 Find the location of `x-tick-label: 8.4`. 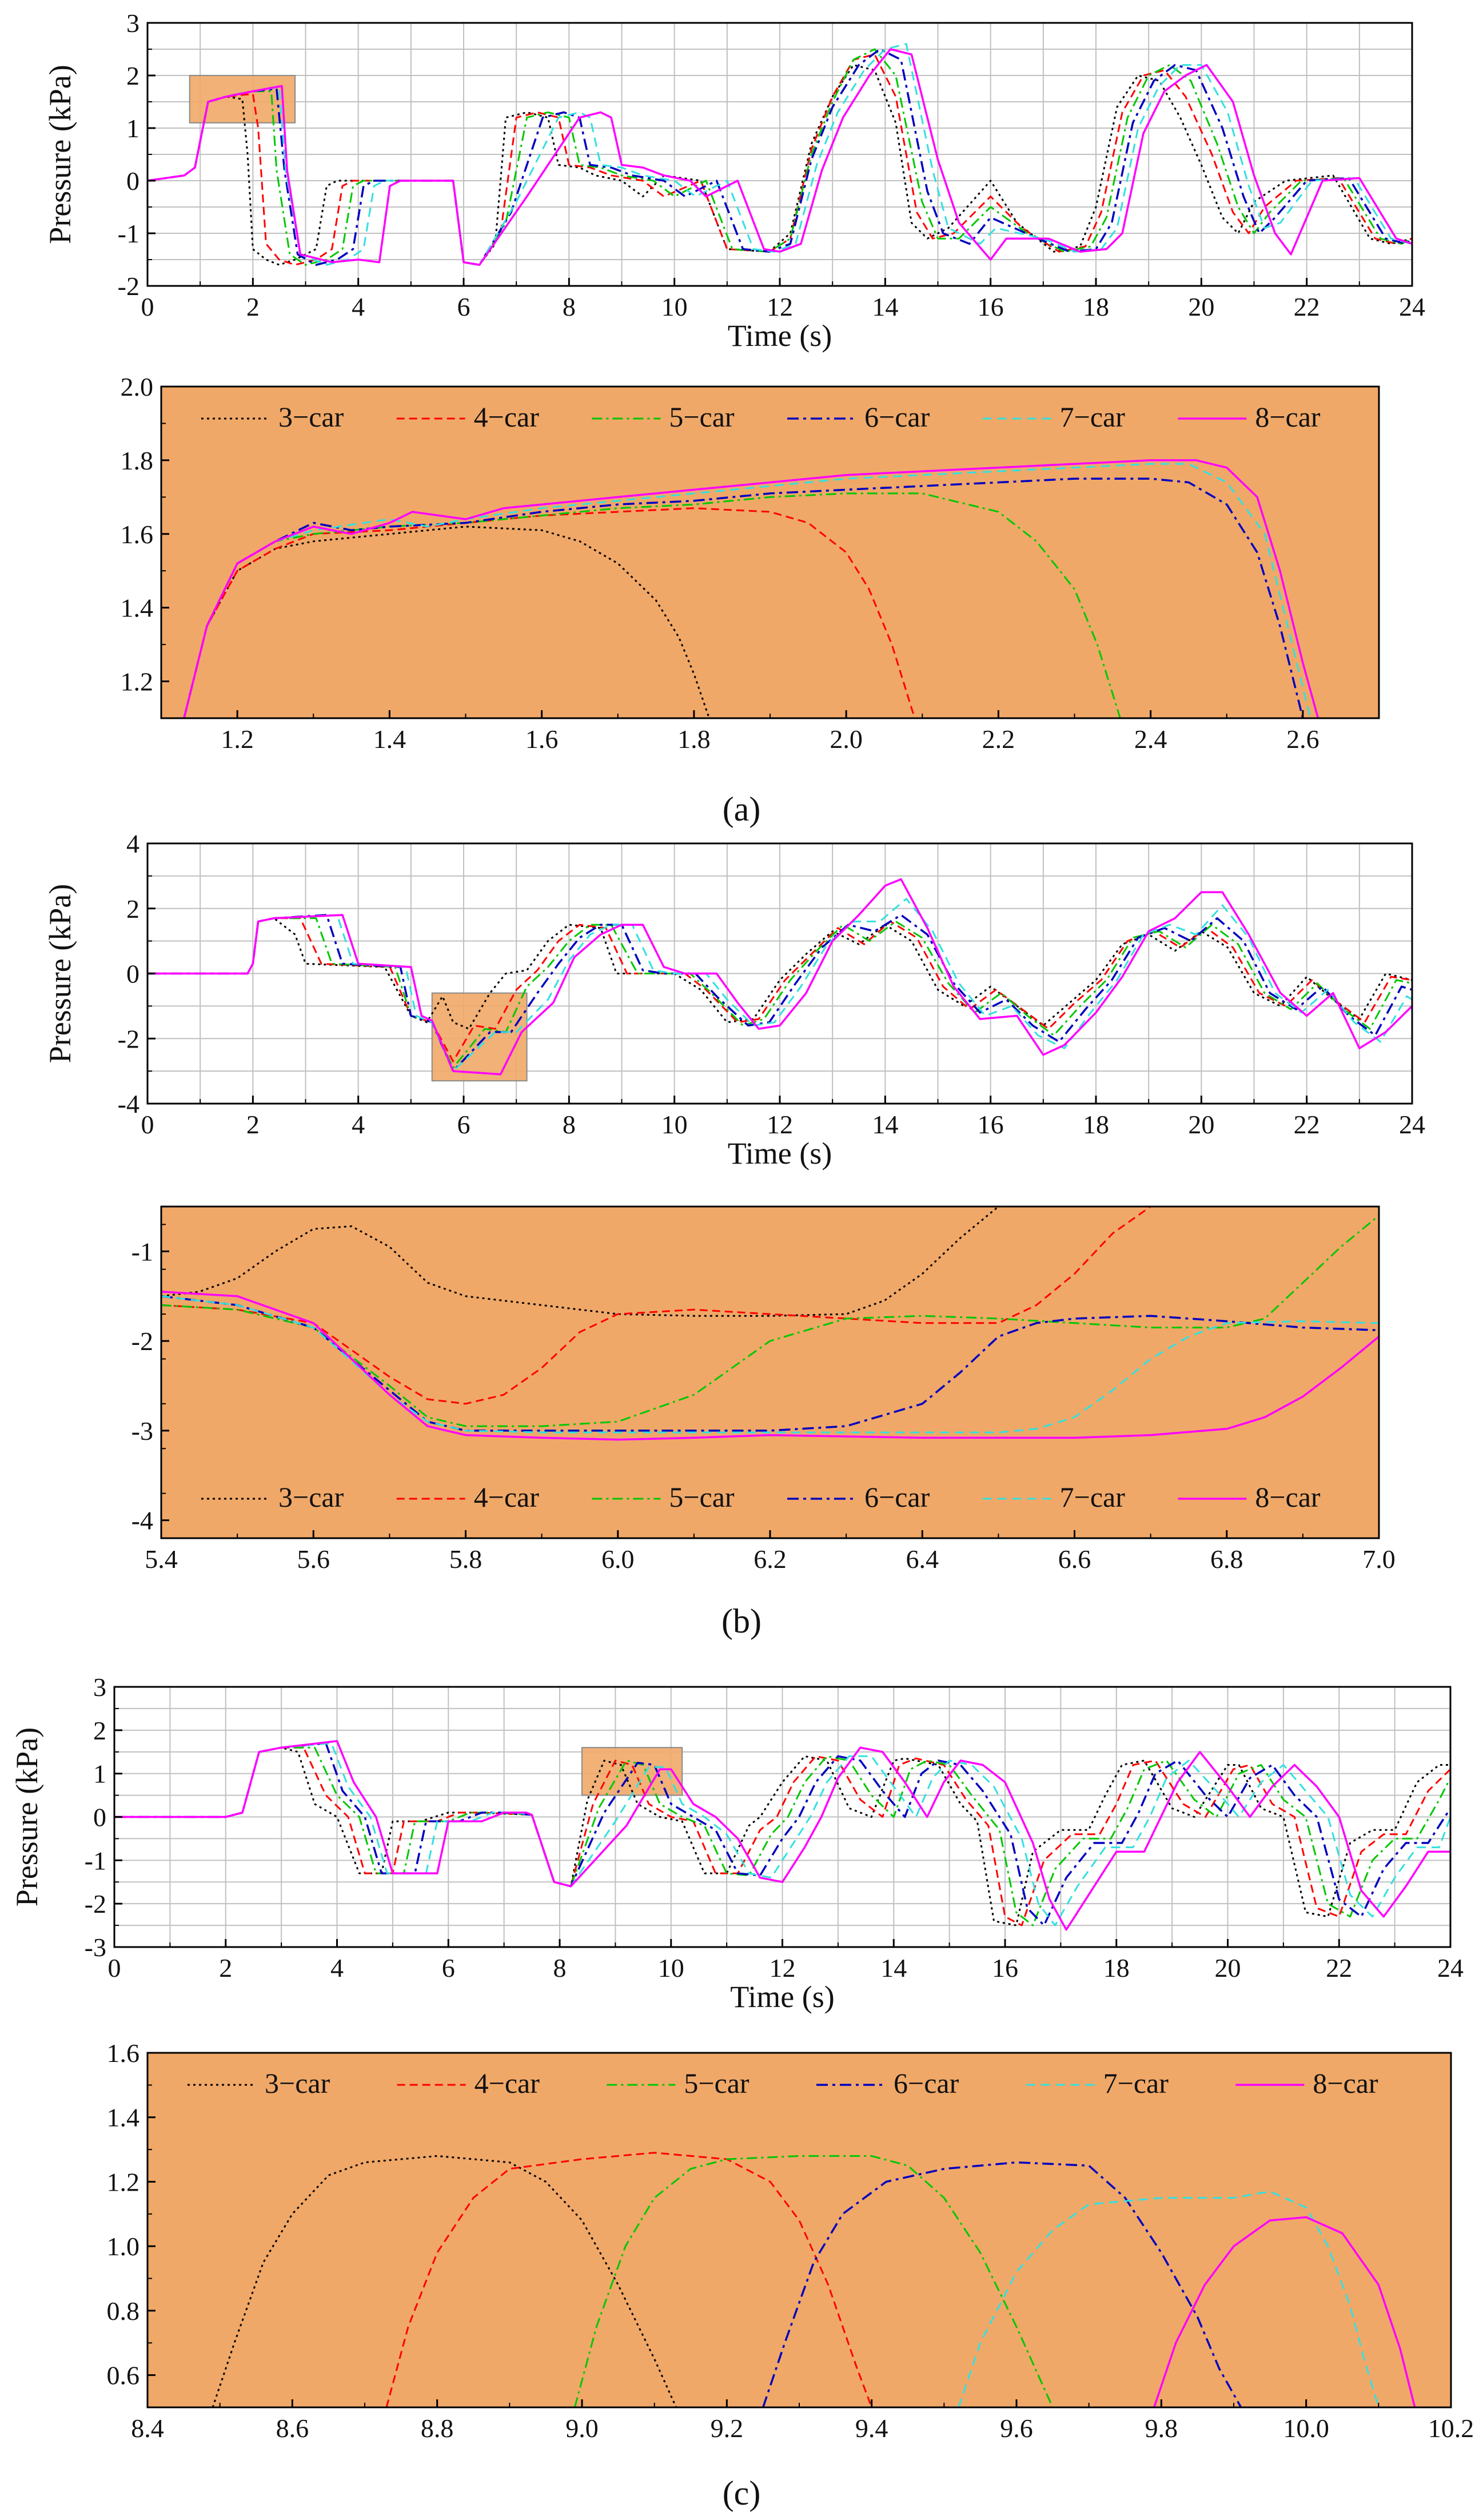

x-tick-label: 8.4 is located at coordinates (147, 2428).